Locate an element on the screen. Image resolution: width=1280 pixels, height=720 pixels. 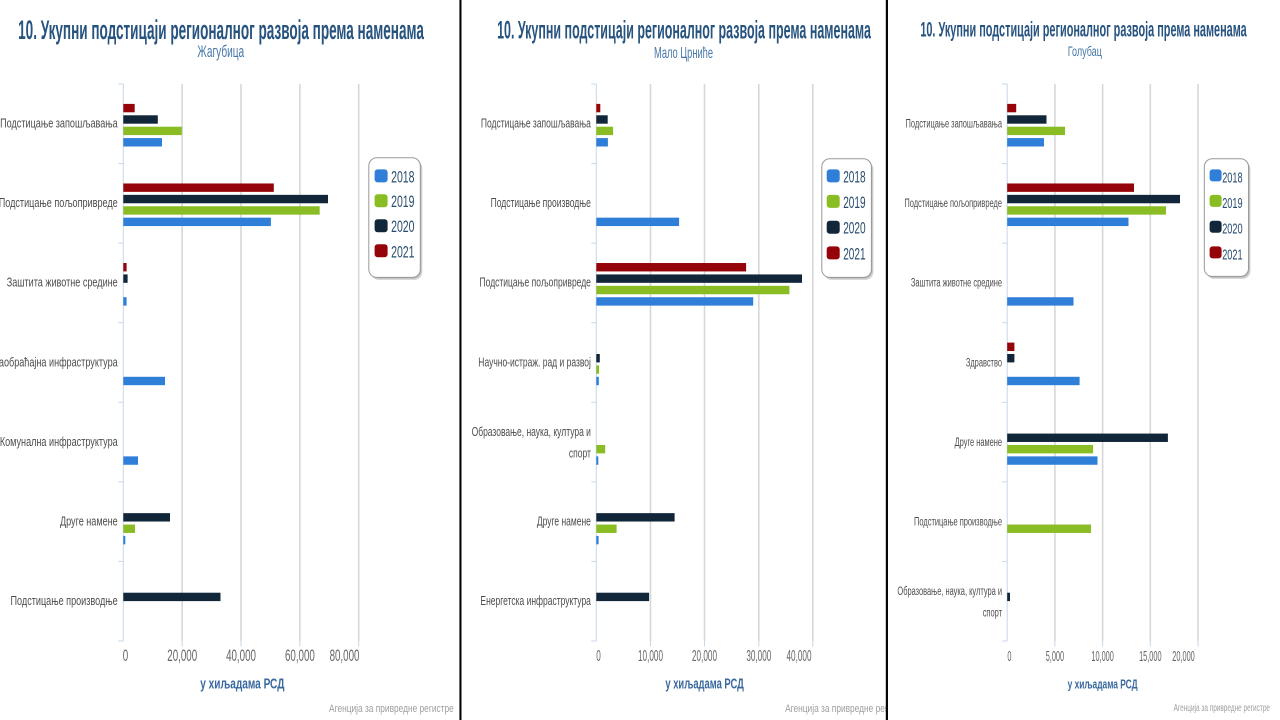
svg-text: Комунална инфраструктура is located at coordinates (59, 442).